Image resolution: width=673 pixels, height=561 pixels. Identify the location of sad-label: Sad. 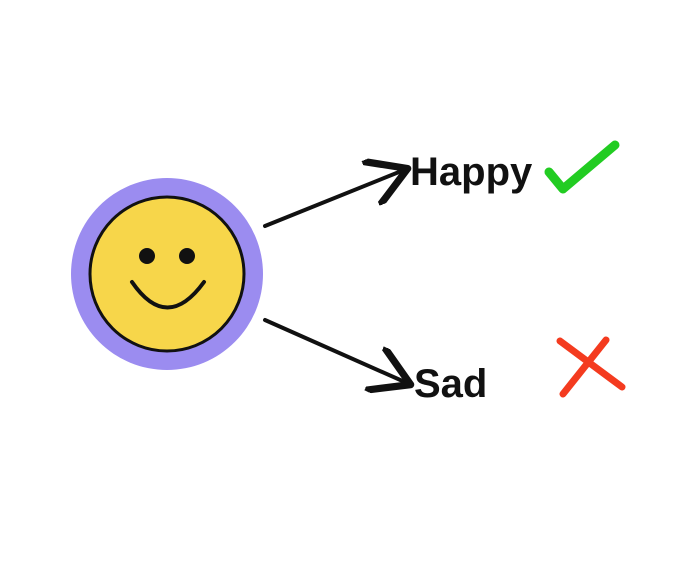
(451, 384).